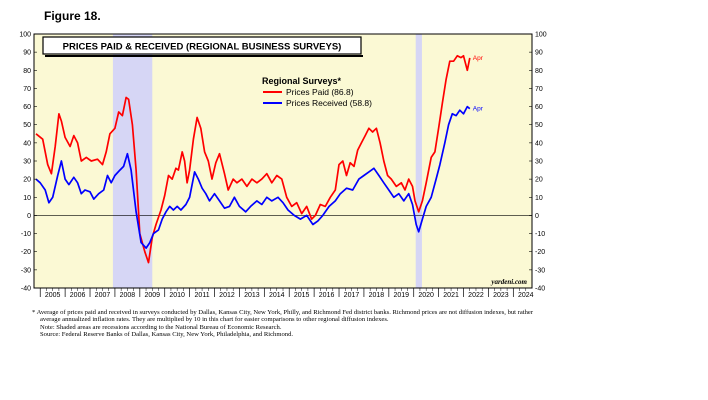  Describe the element at coordinates (252, 295) in the screenshot. I see `x-tick-label: 2013` at that location.